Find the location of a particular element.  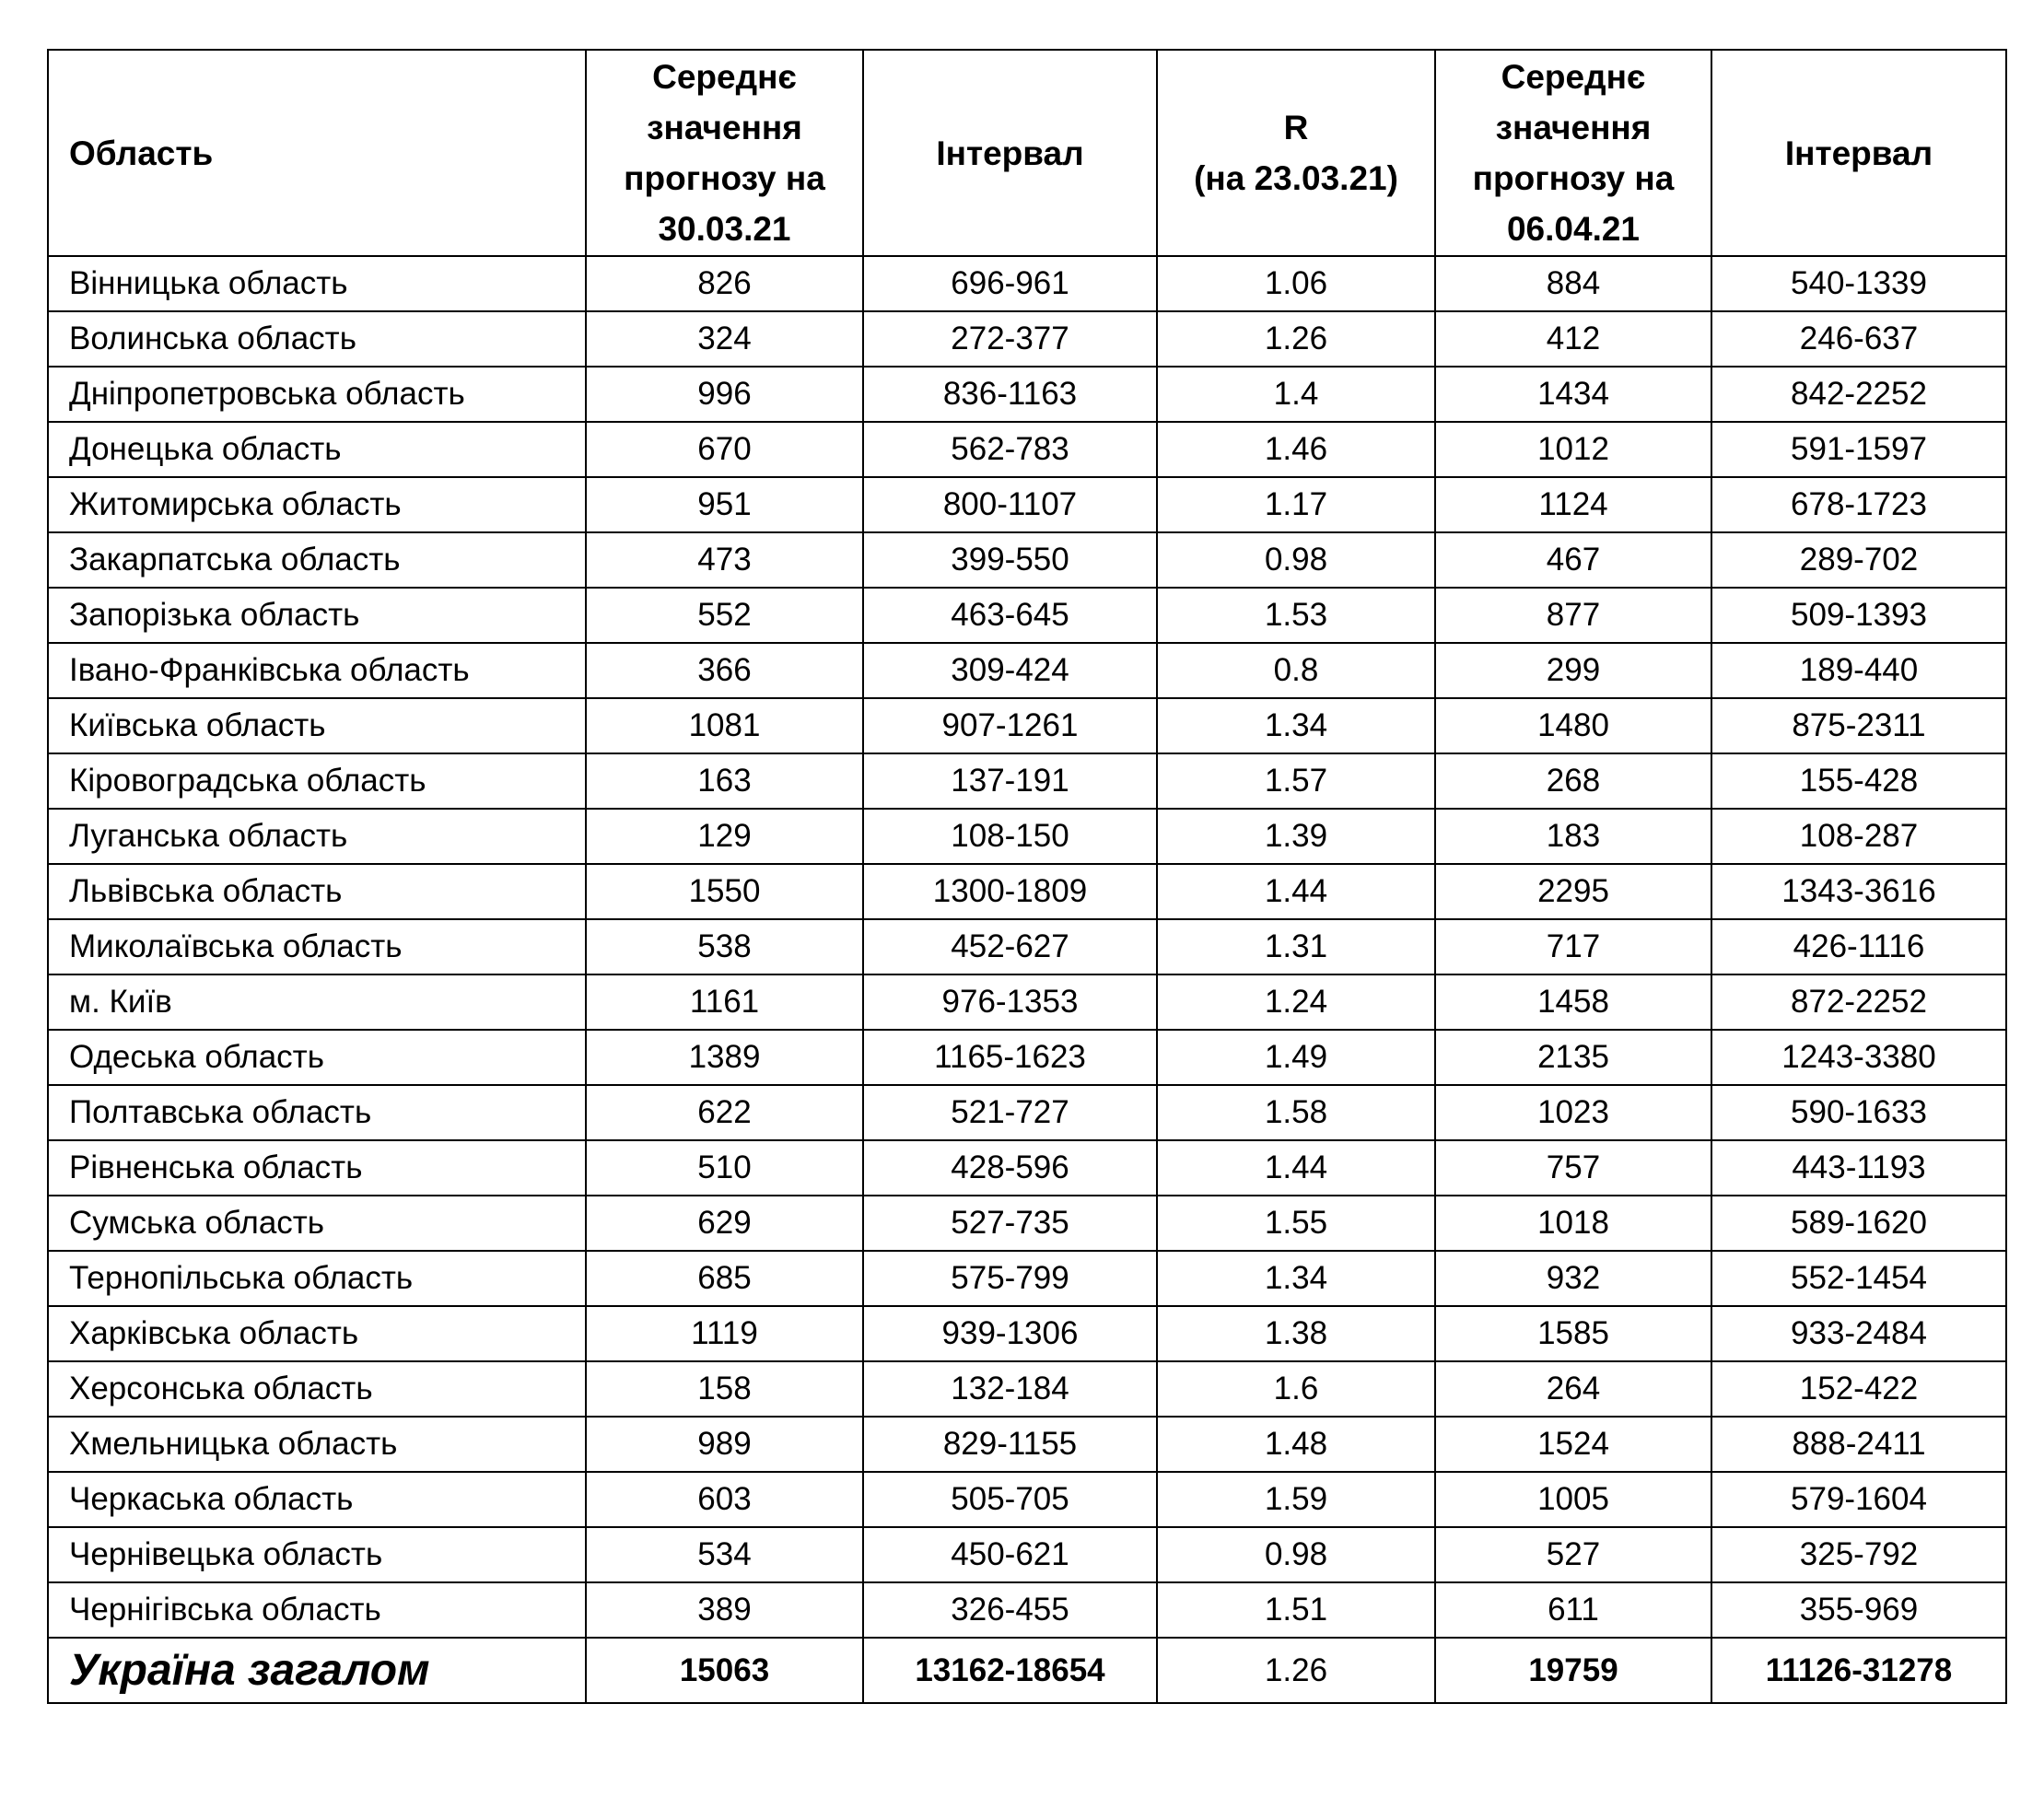

value-cell: 152-422 is located at coordinates (1859, 1389).